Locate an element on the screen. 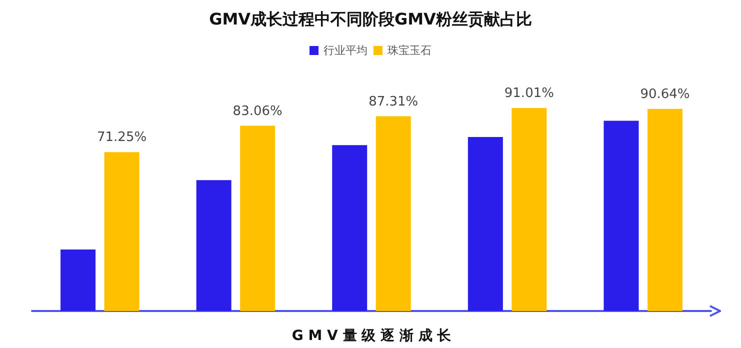  legend-label: 行业平均 is located at coordinates (346, 50).